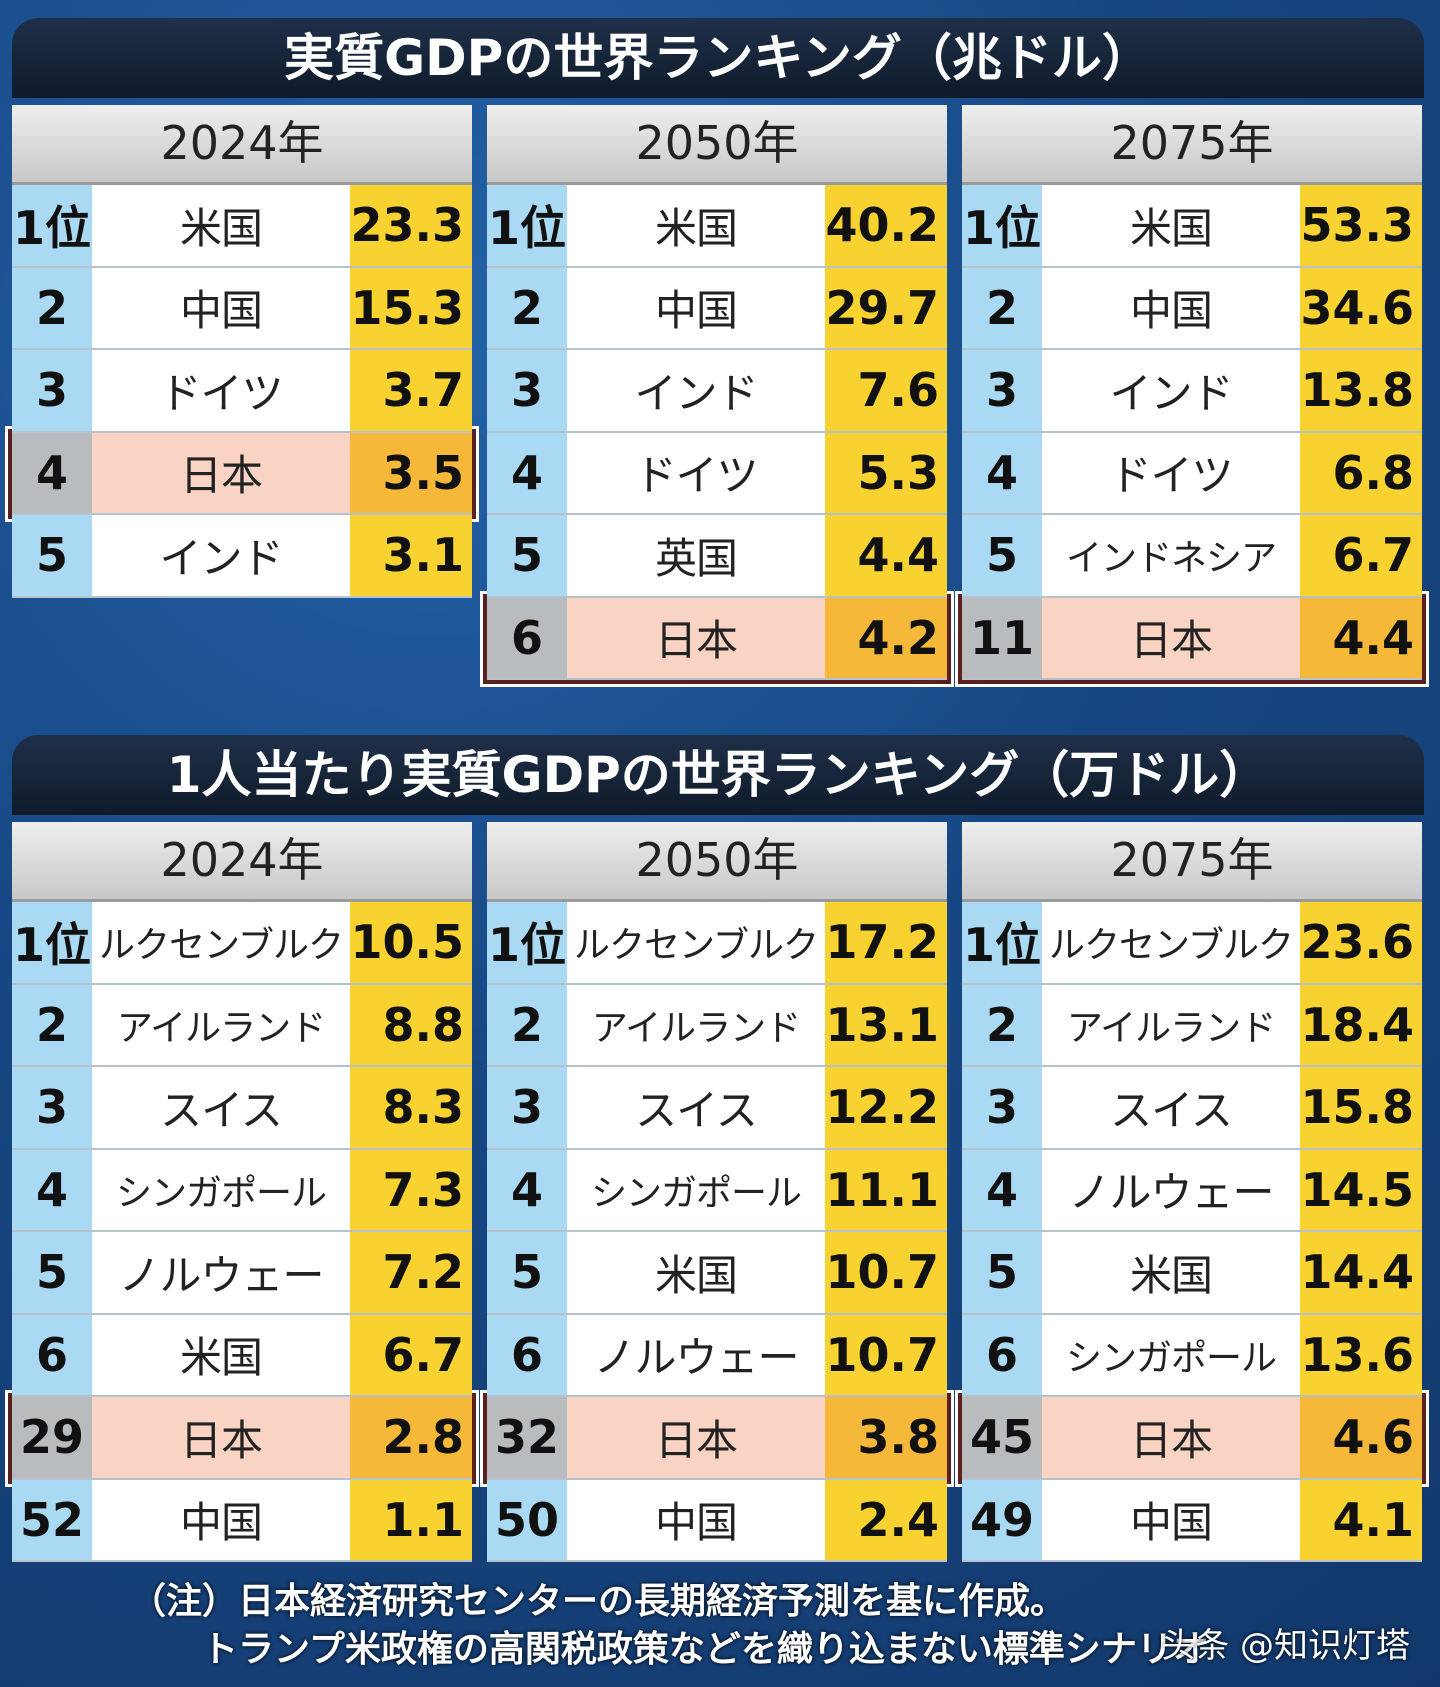 This screenshot has width=1440, height=1687. Describe the element at coordinates (242, 943) in the screenshot. I see `table-row: 1位 ルクセンブルク 10.5` at that location.